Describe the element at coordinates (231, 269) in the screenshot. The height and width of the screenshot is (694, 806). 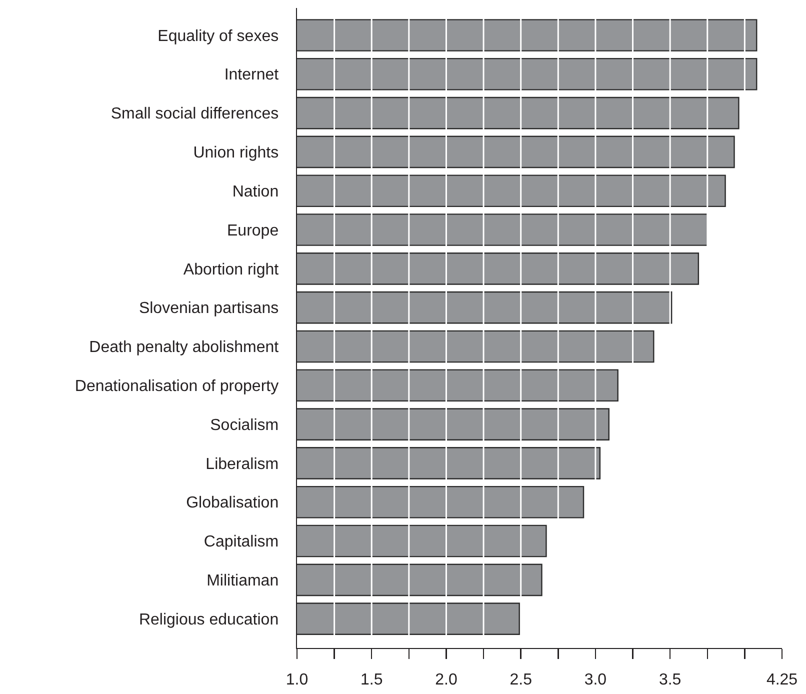
I see `y-tick-label: Abortion right` at that location.